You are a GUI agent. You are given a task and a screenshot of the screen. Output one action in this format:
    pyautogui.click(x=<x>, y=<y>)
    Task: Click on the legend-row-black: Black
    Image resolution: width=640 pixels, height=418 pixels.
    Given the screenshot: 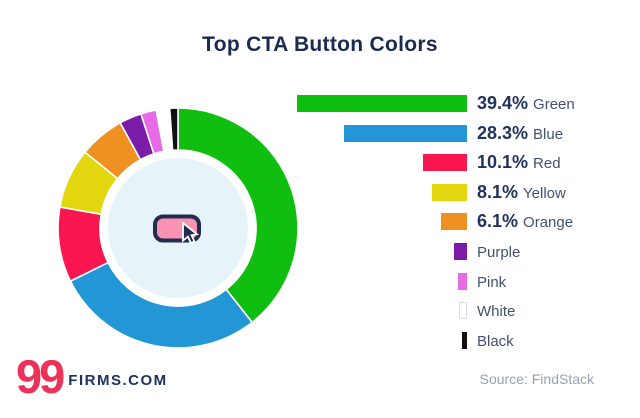 What is the action you would take?
    pyautogui.click(x=462, y=340)
    